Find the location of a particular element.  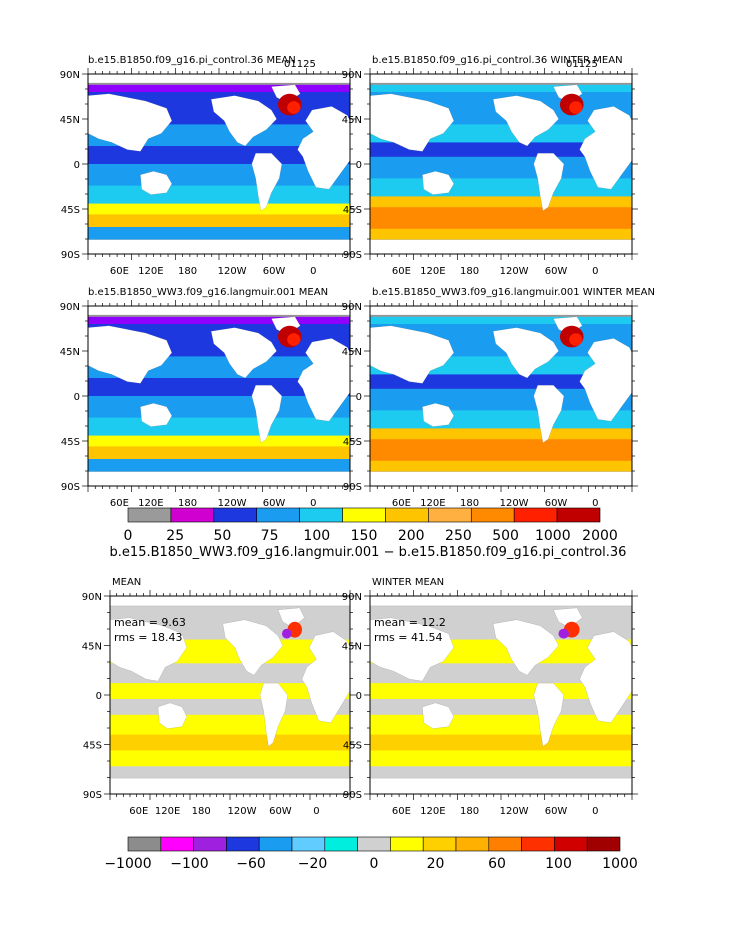

stat-rms-p5: rms = 18.43 is located at coordinates (148, 637).